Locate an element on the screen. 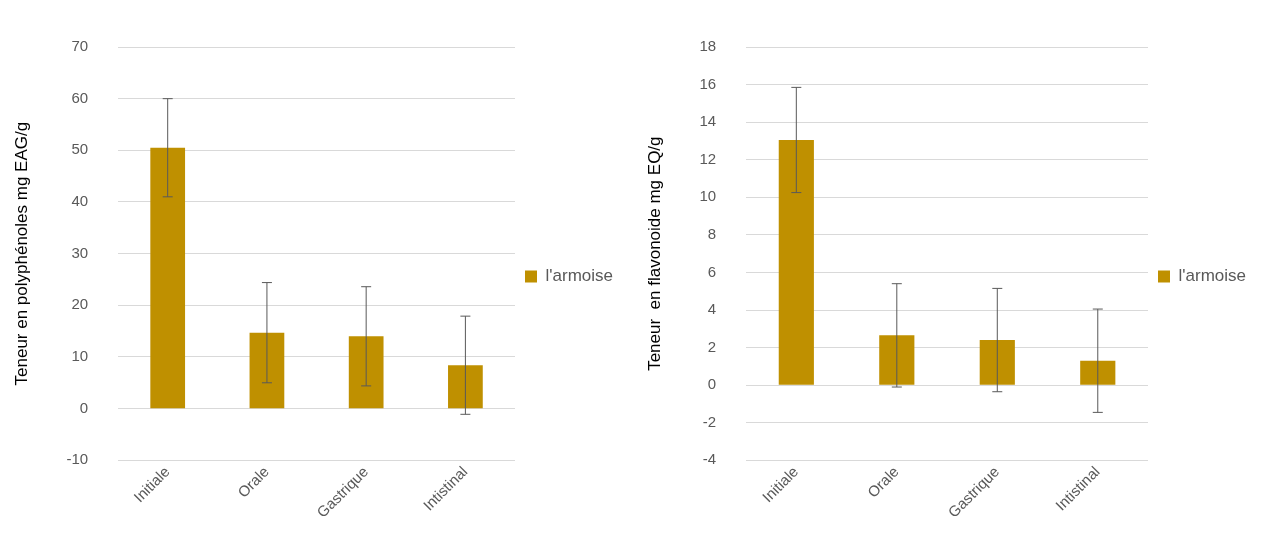  y-tick-label: -2 is located at coordinates (709, 421).